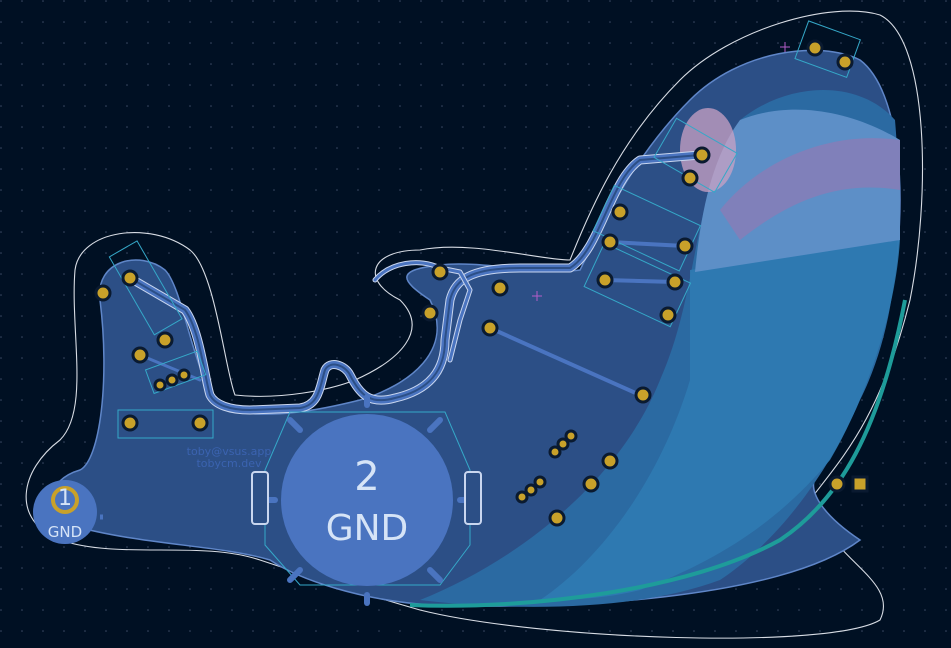  I want to click on gnd-small-net: GND, so click(65, 532).